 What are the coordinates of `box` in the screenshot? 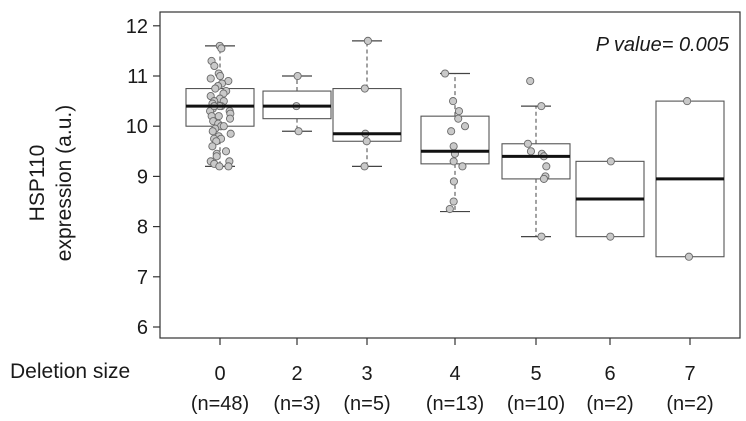 It's located at (536, 161).